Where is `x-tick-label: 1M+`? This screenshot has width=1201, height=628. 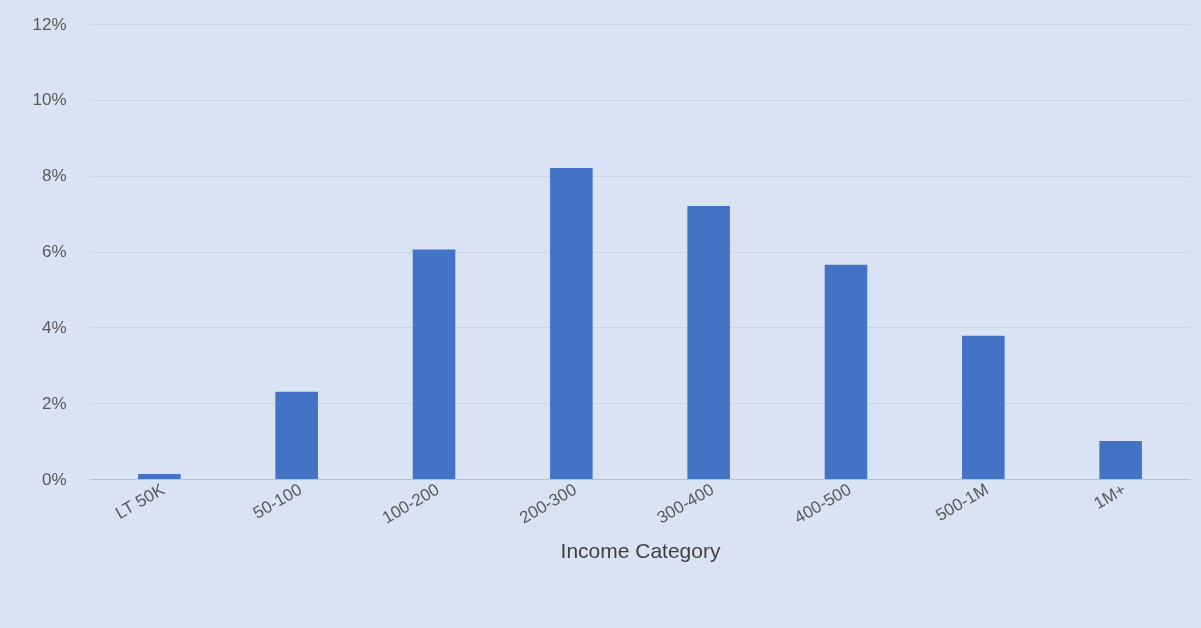
x-tick-label: 1M+ is located at coordinates (1110, 496).